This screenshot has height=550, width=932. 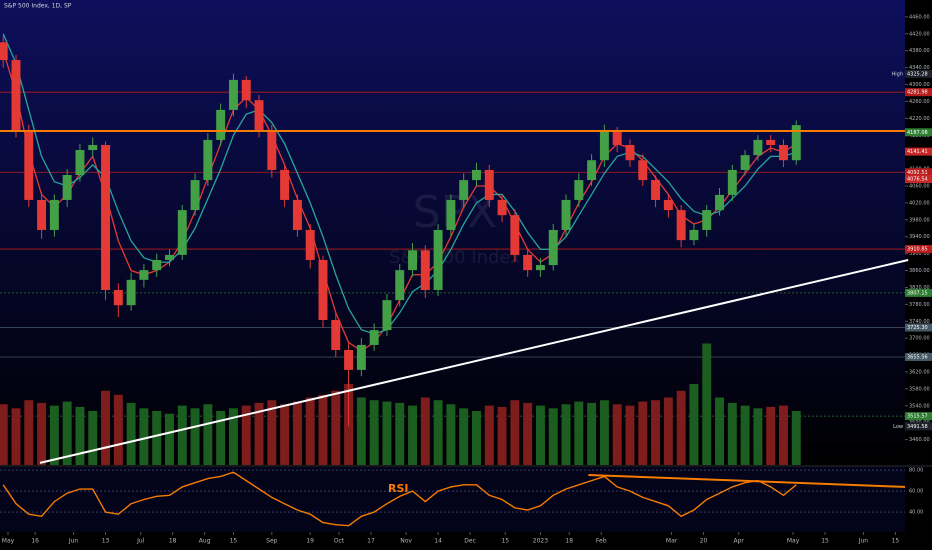 I want to click on y-tick-label: 4300.00, so click(x=919, y=85).